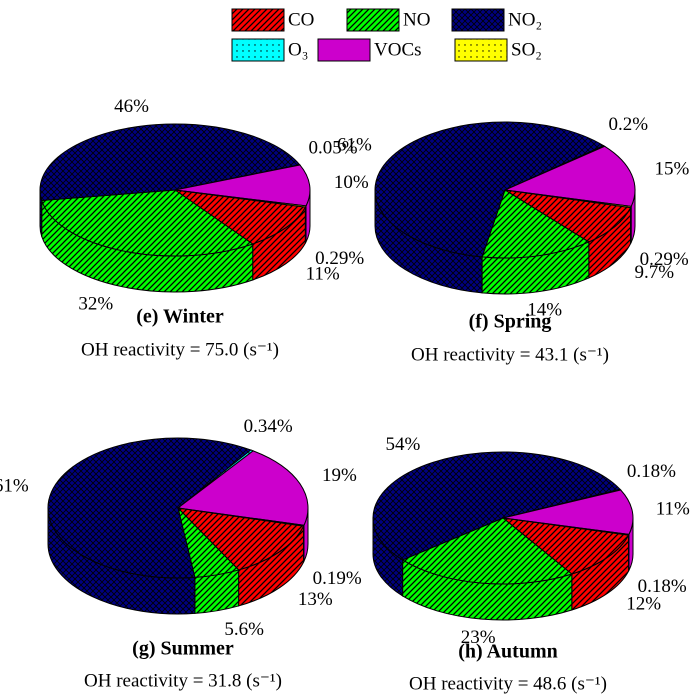 Image resolution: width=692 pixels, height=699 pixels. What do you see at coordinates (244, 629) in the screenshot?
I see `value-label: 5.6%` at bounding box center [244, 629].